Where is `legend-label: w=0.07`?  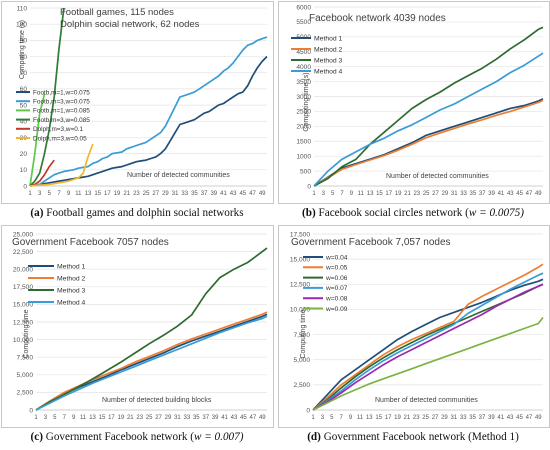 legend-label: w=0.07 is located at coordinates (336, 288).